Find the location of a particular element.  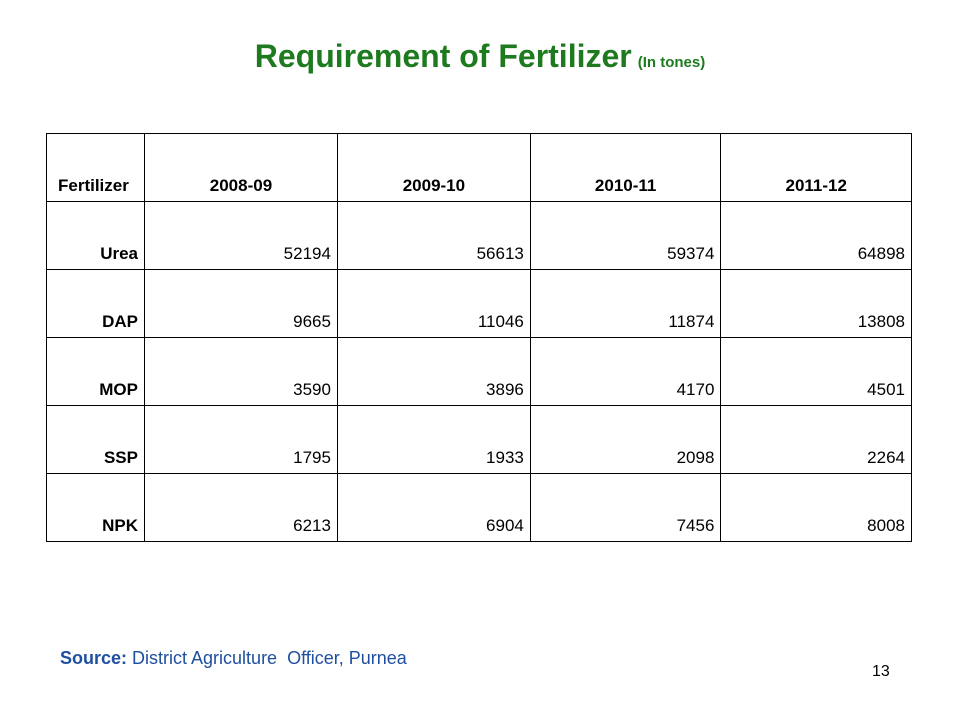

table-cell: 52194 is located at coordinates (241, 235).